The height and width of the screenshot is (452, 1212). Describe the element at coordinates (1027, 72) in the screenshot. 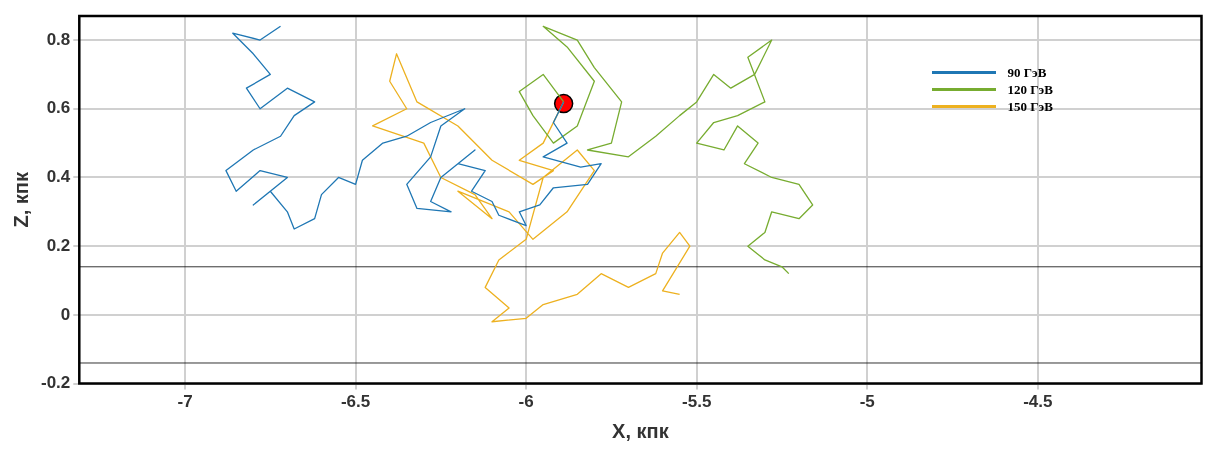

I see `legend-label: 90 ГэВ` at that location.